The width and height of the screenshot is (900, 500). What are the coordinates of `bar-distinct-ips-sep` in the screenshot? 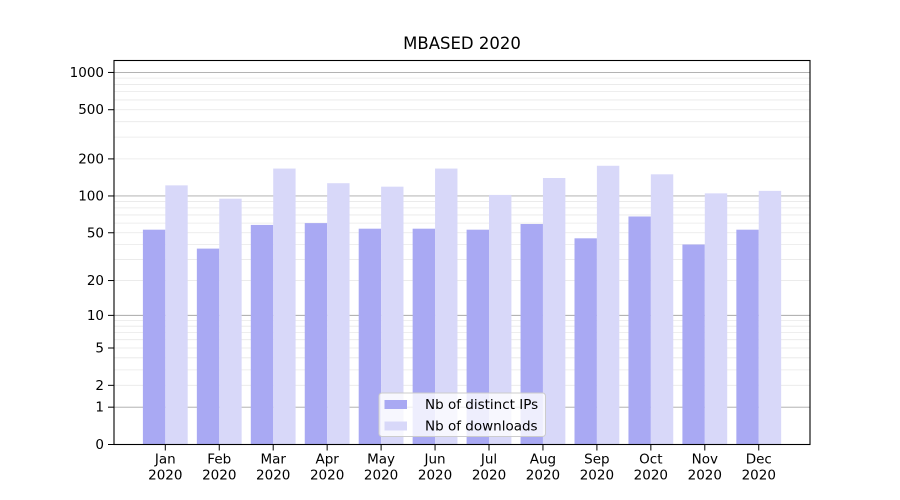 It's located at (585, 341).